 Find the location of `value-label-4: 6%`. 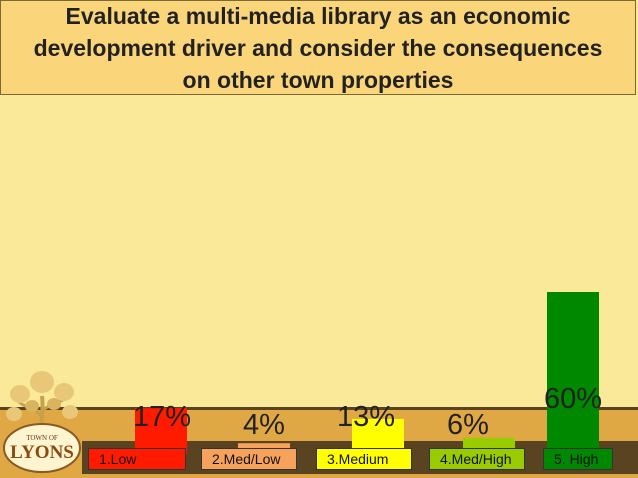

value-label-4: 6% is located at coordinates (468, 425).